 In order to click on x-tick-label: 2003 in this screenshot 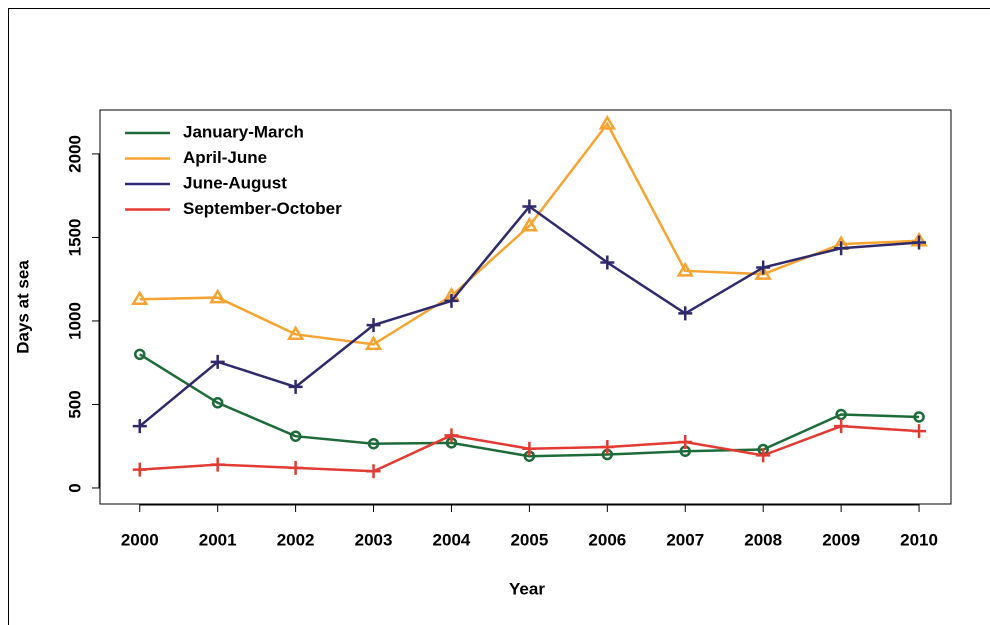, I will do `click(374, 539)`.